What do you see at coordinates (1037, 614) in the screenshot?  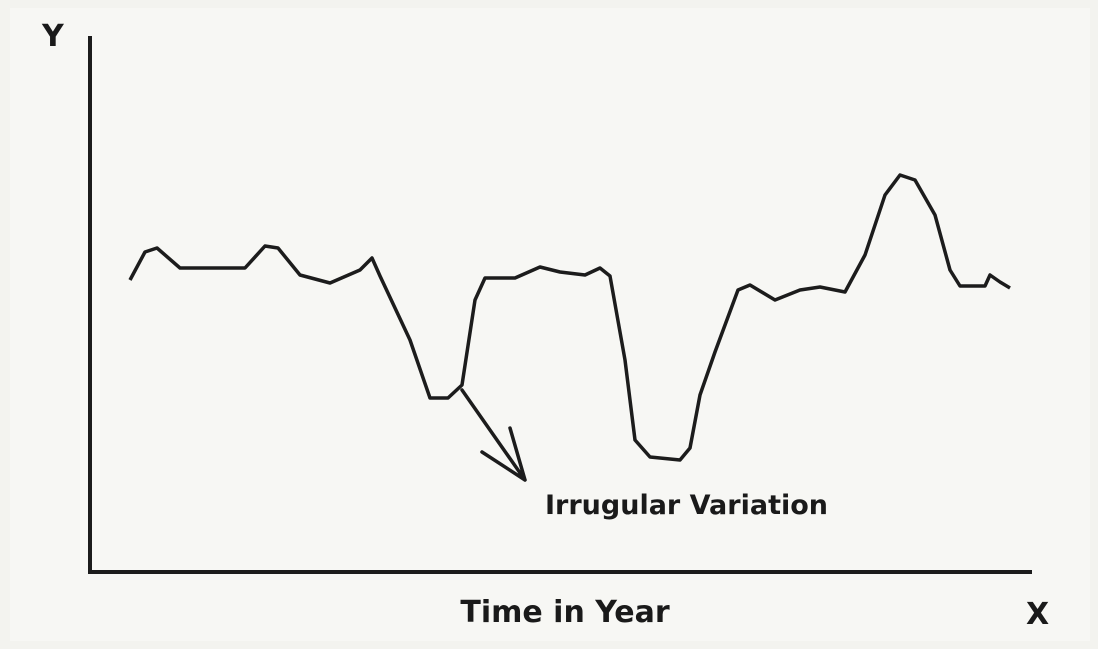 I see `x-label: X` at bounding box center [1037, 614].